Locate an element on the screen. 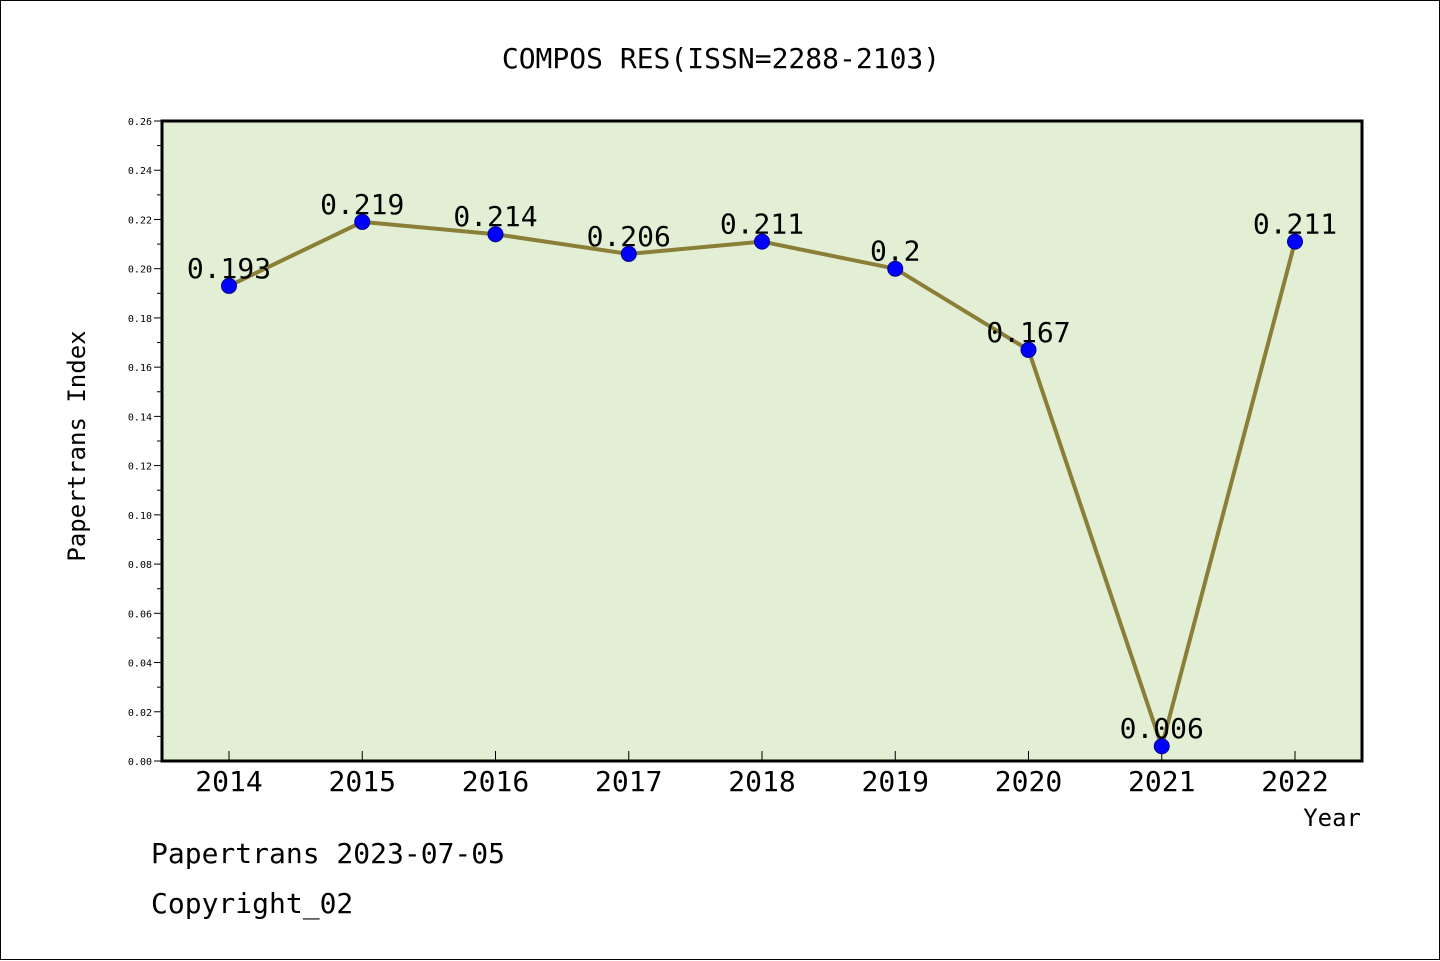 The width and height of the screenshot is (1440, 961). x-tick-label: 2015 is located at coordinates (362, 781).